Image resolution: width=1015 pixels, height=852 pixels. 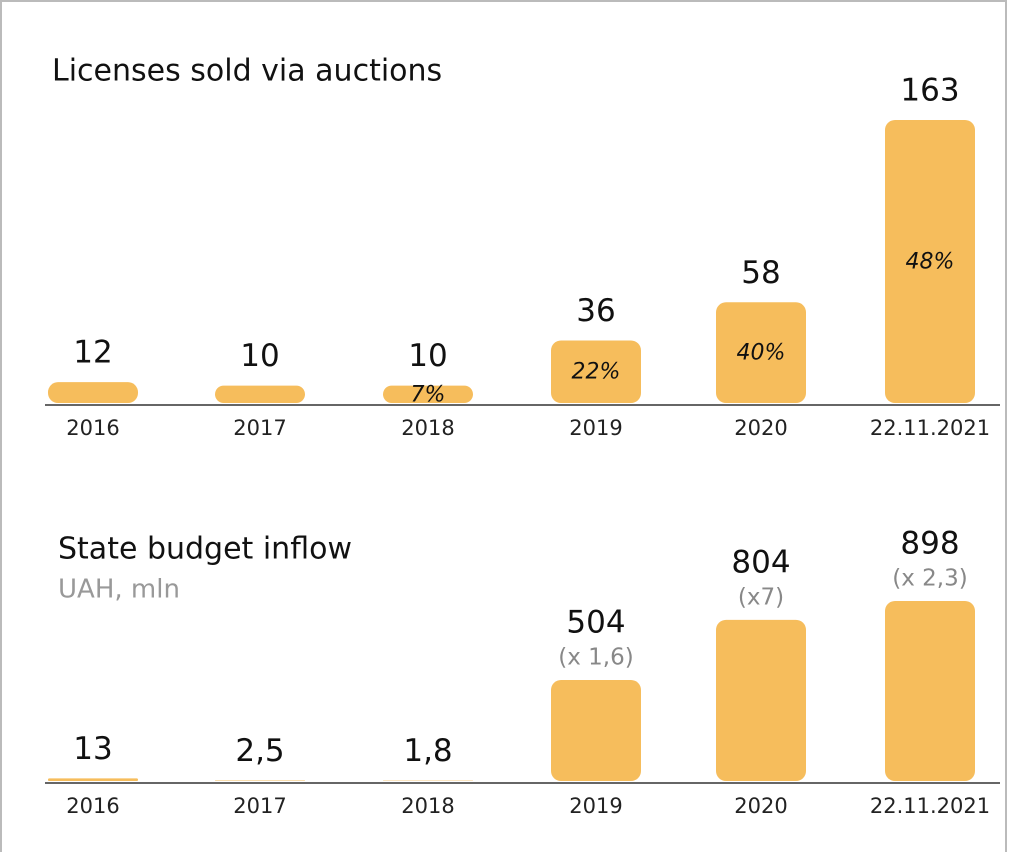 What do you see at coordinates (119, 590) in the screenshot?
I see `chart-subtitle: UAH, mln` at bounding box center [119, 590].